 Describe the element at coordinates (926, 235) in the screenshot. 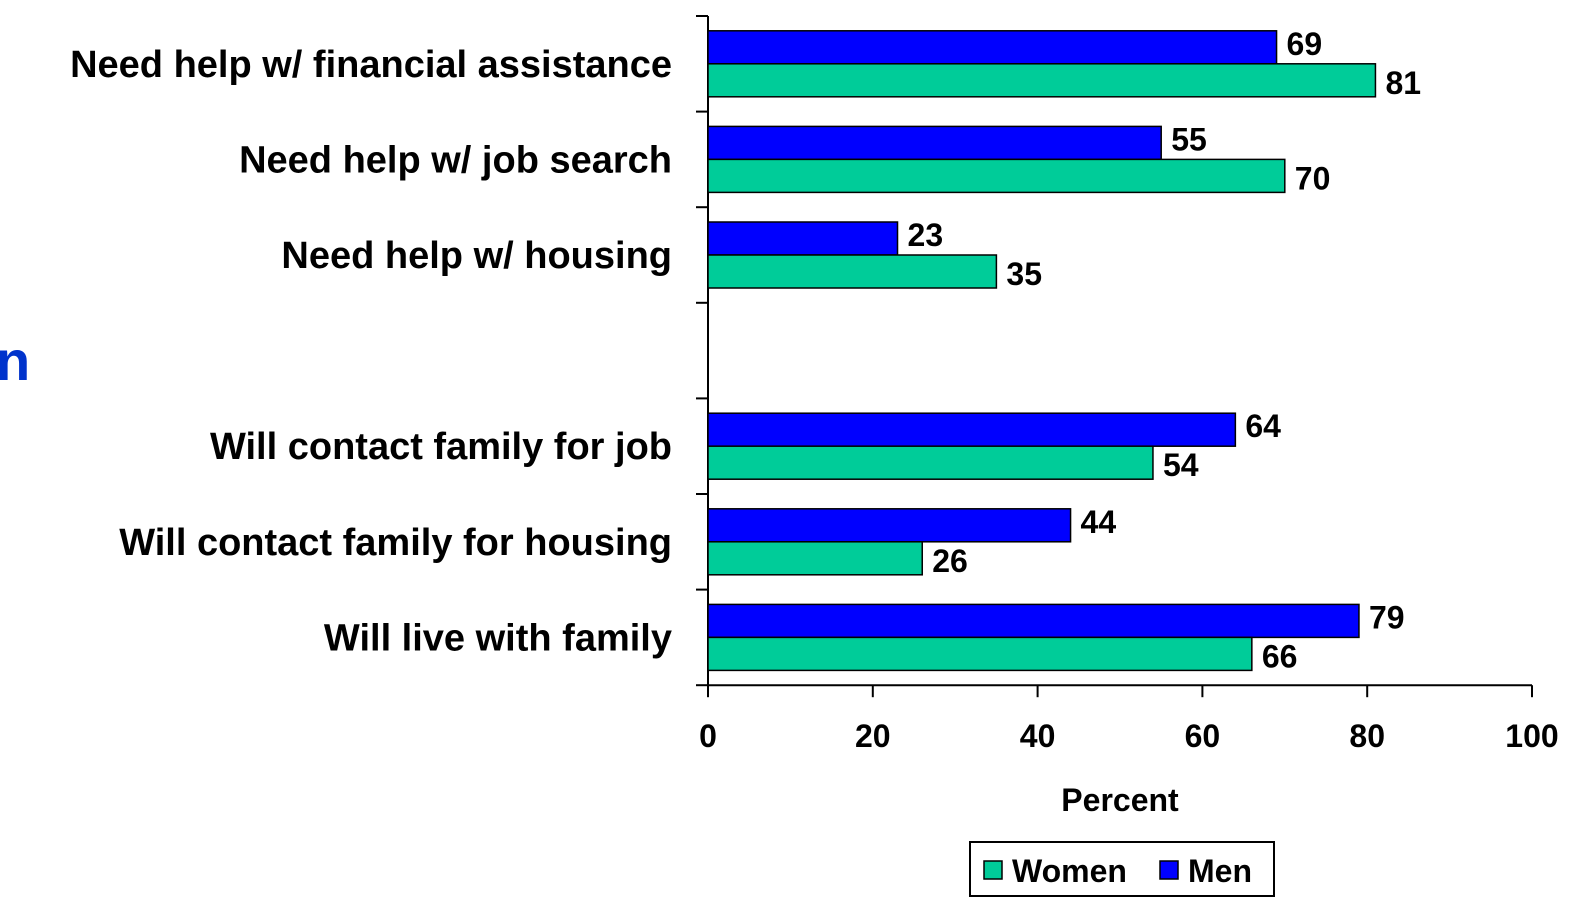

I see `data-label-men: 23` at that location.